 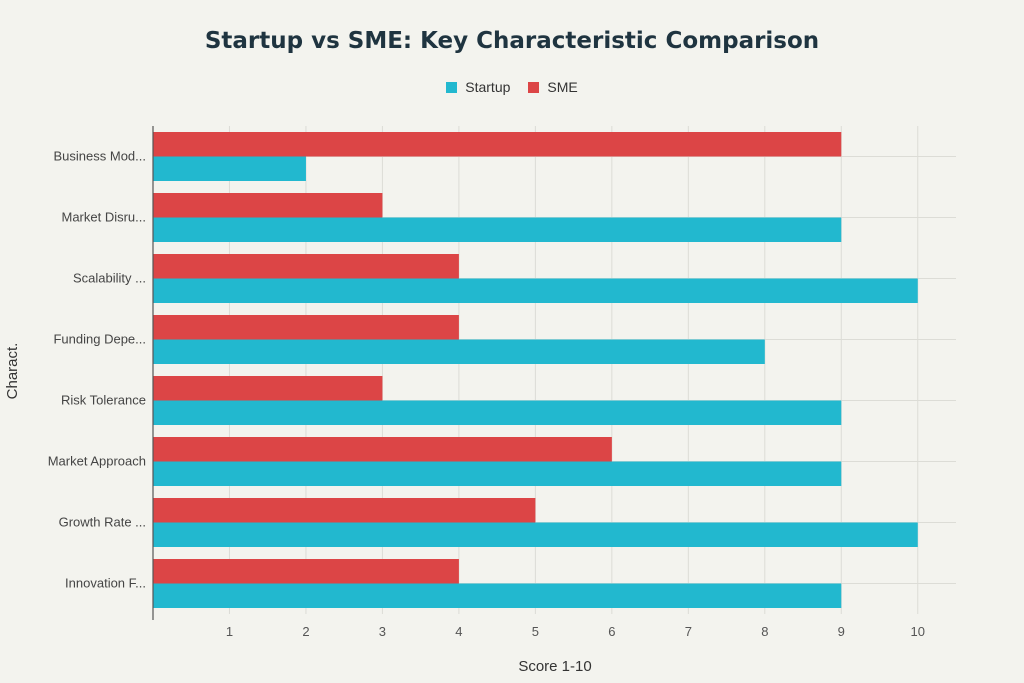 I want to click on x-tick-label: 5, so click(x=535, y=631).